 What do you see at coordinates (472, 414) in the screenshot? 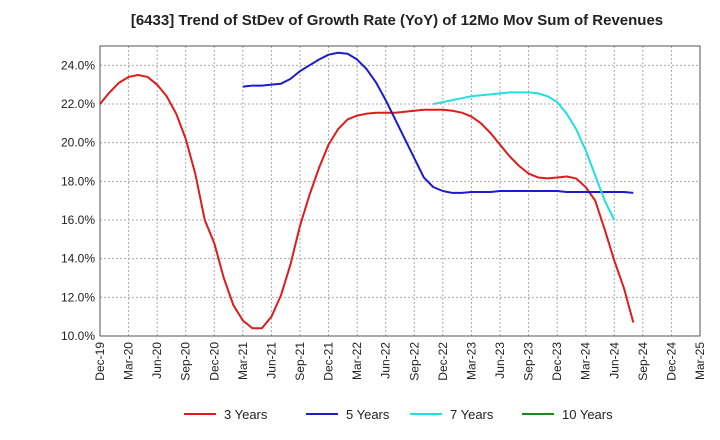
I see `legend-label: 7 Years` at bounding box center [472, 414].